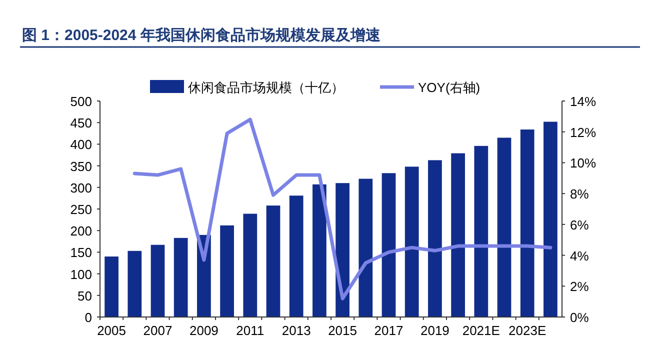 Image resolution: width=660 pixels, height=344 pixels. I want to click on y2-tick-label: 2%, so click(580, 286).